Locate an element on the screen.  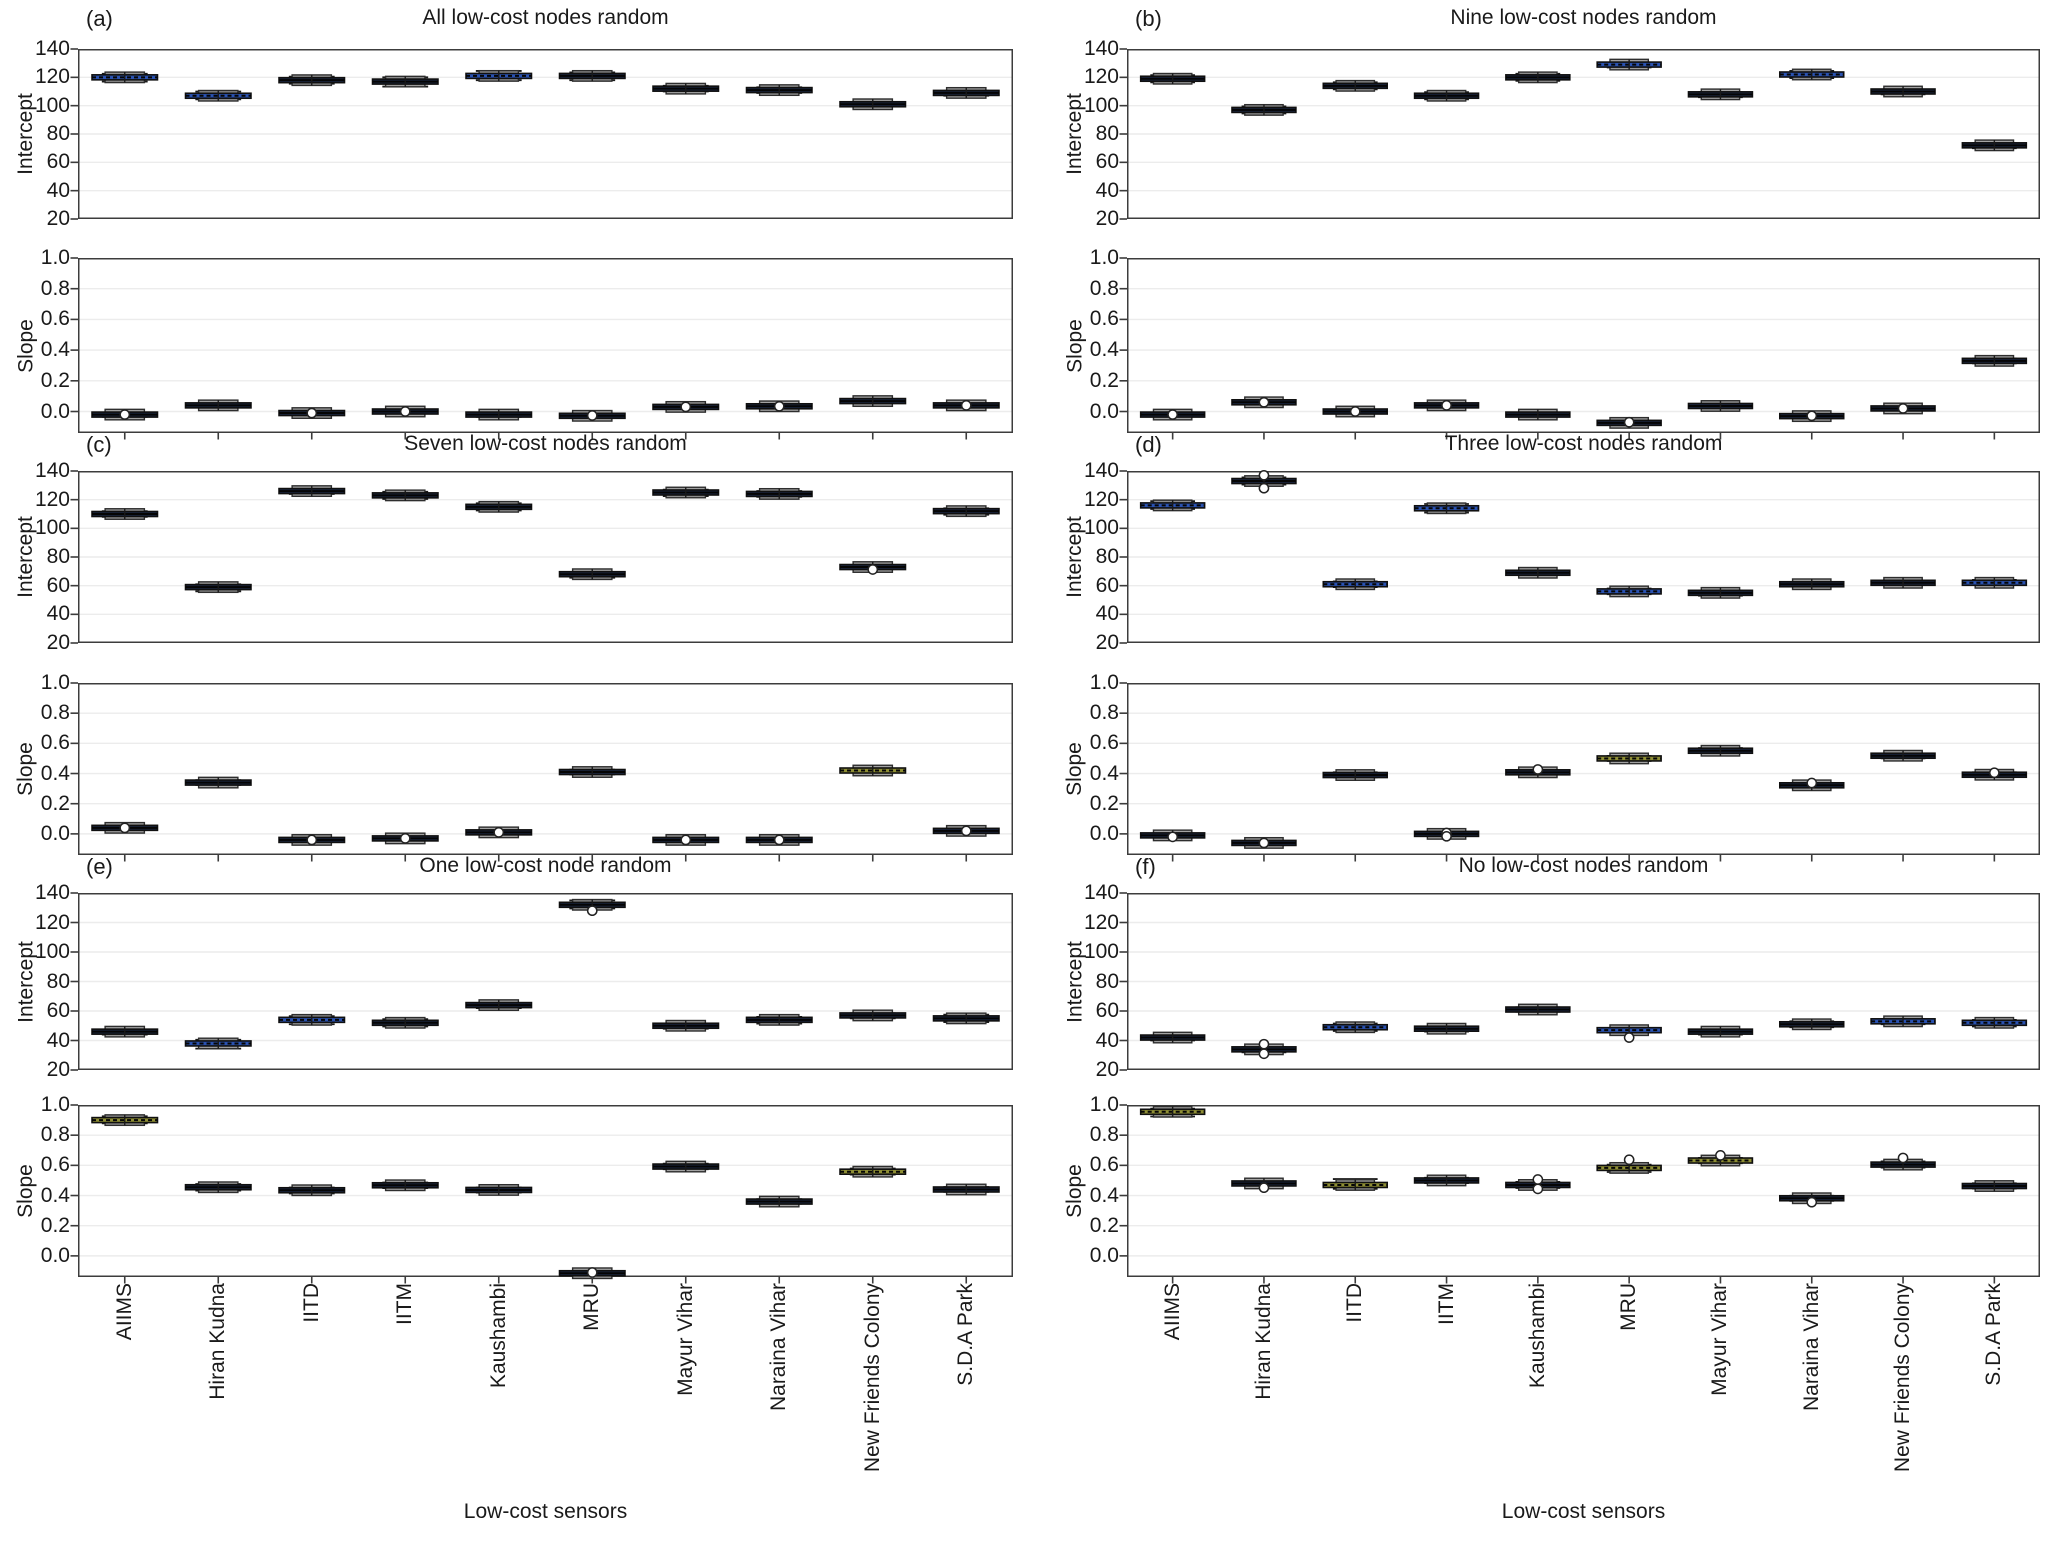
y-tick-label: 1.0 is located at coordinates (1104, 682).